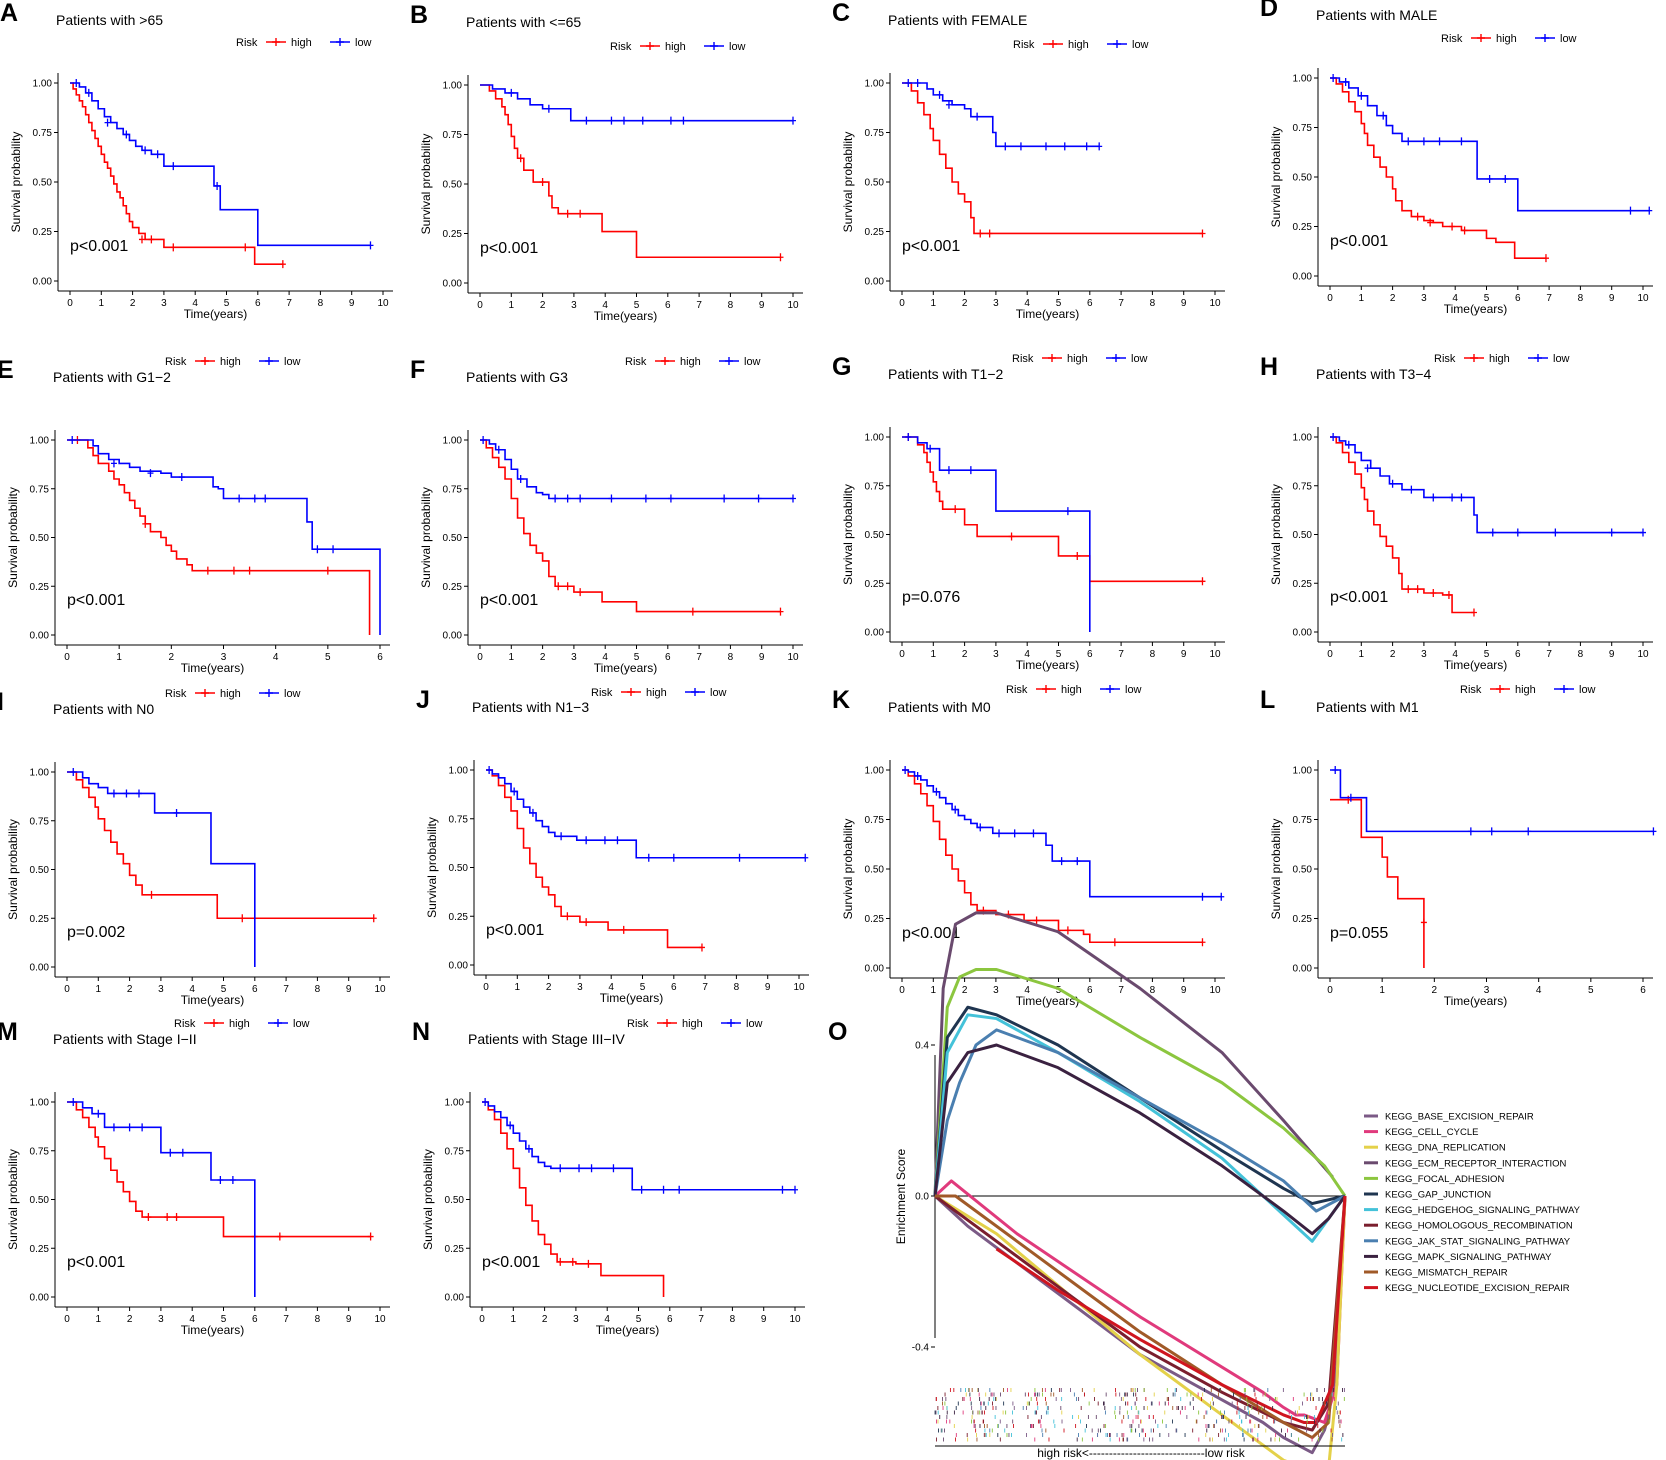  What do you see at coordinates (523, 22) in the screenshot?
I see `panel-title: Patients with <=65` at bounding box center [523, 22].